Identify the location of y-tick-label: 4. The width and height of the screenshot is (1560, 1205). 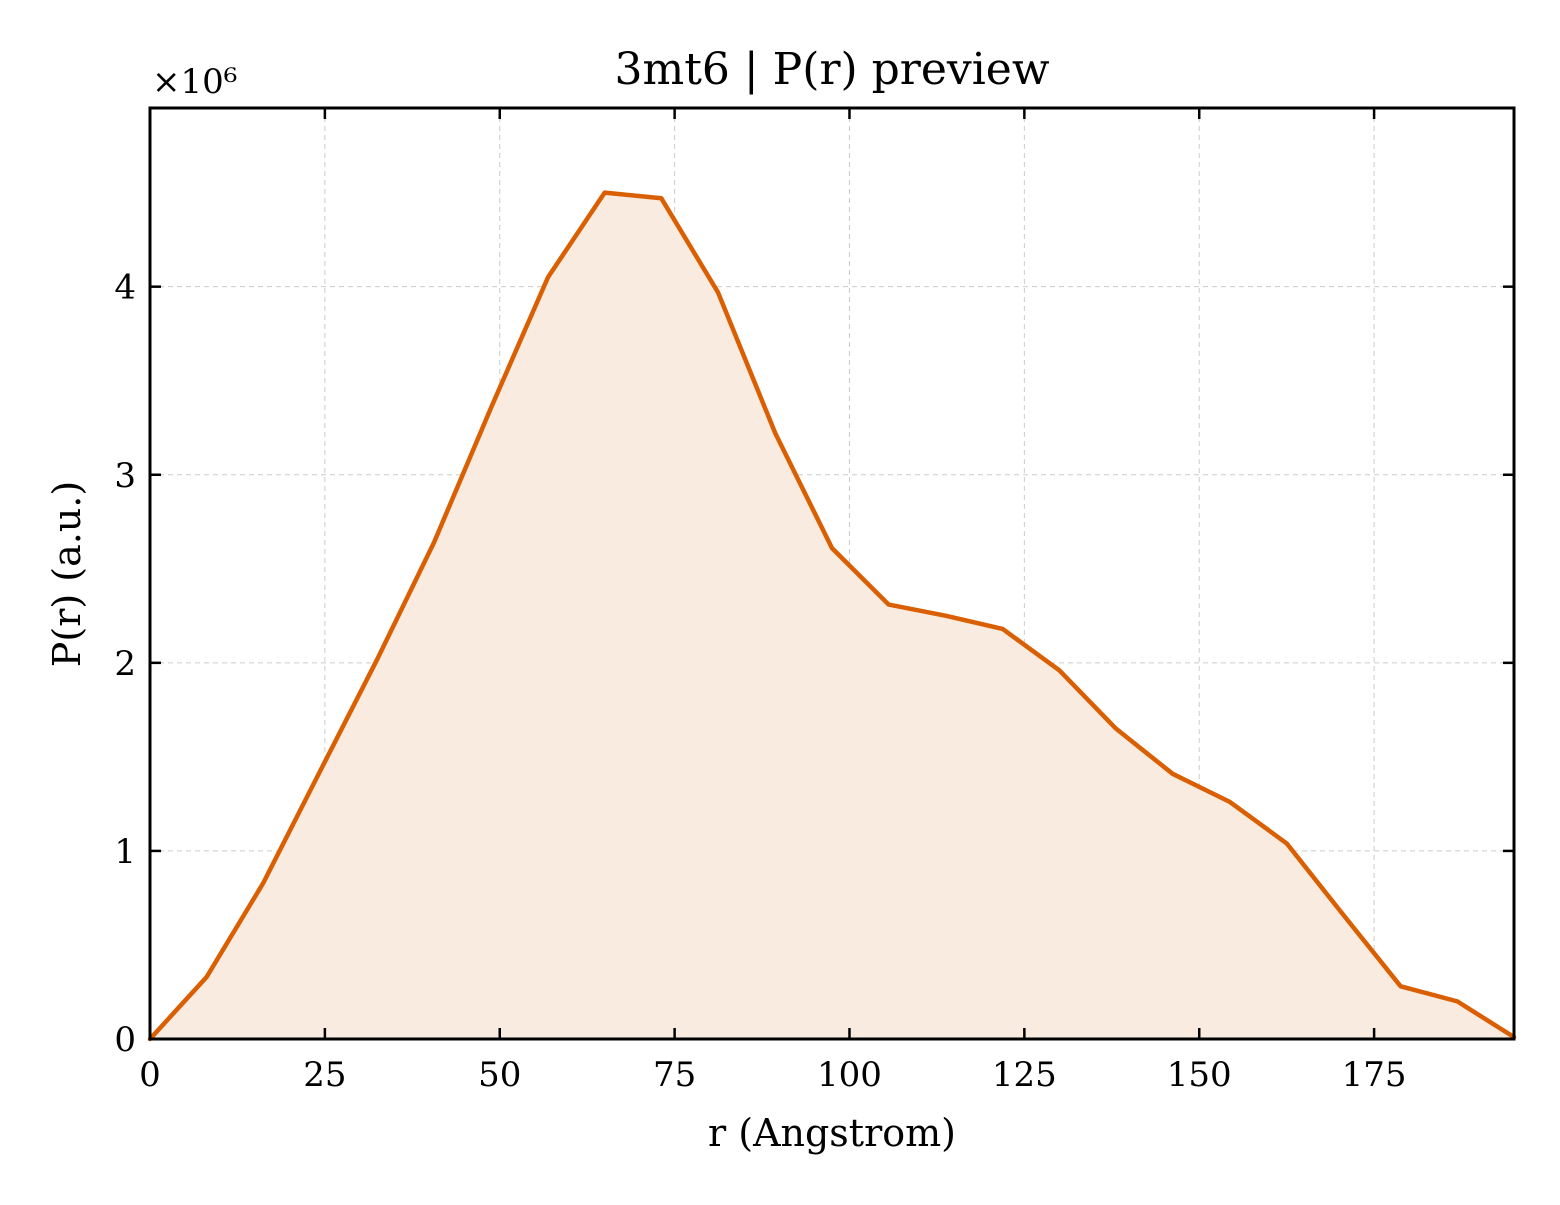
(125, 288).